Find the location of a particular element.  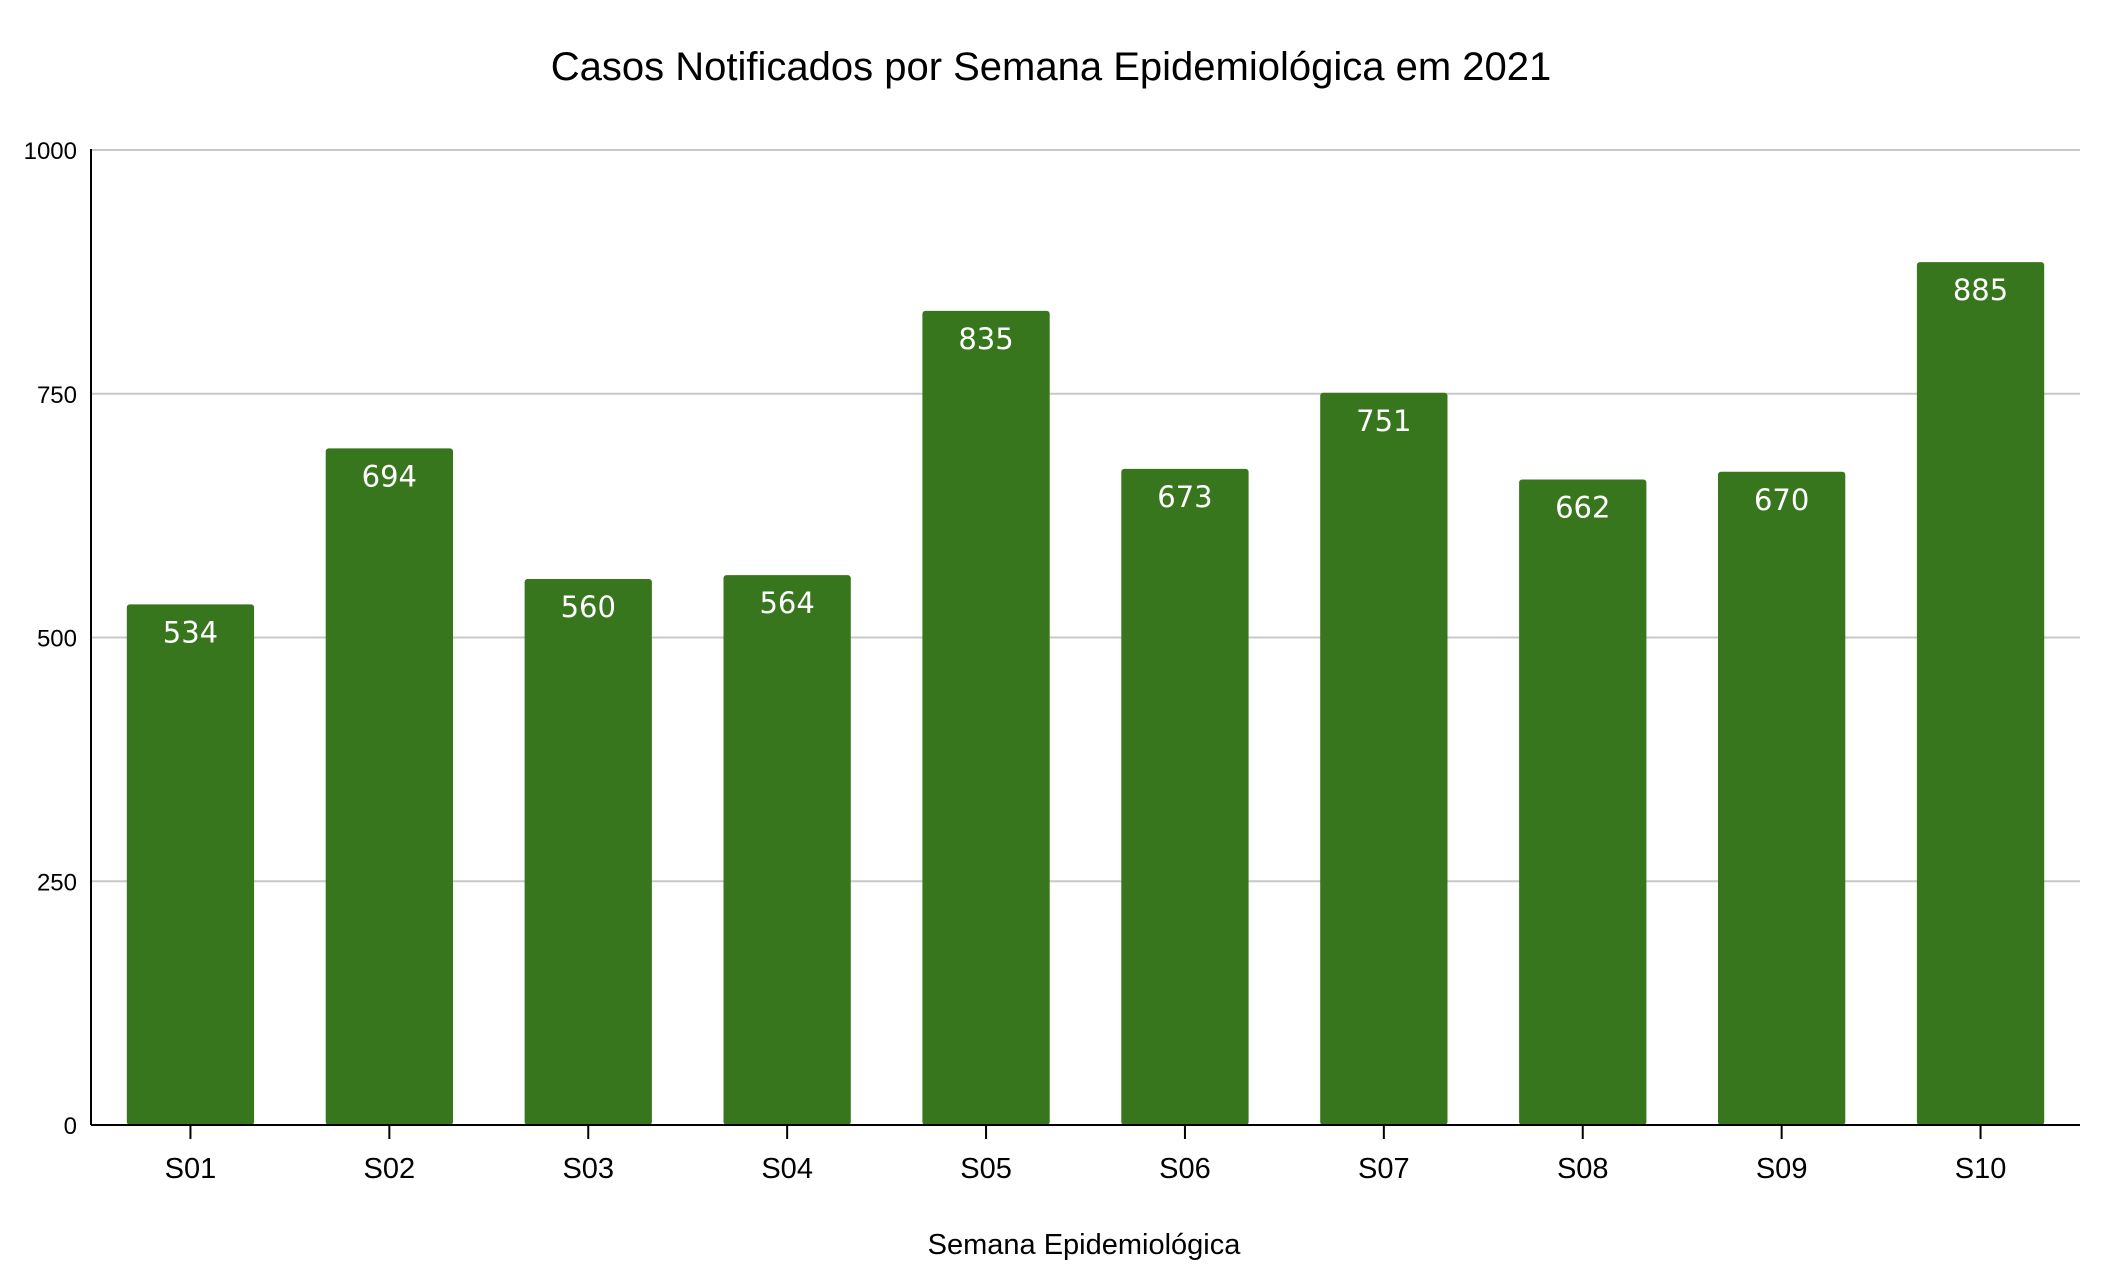

bar-s07 is located at coordinates (1384, 758).